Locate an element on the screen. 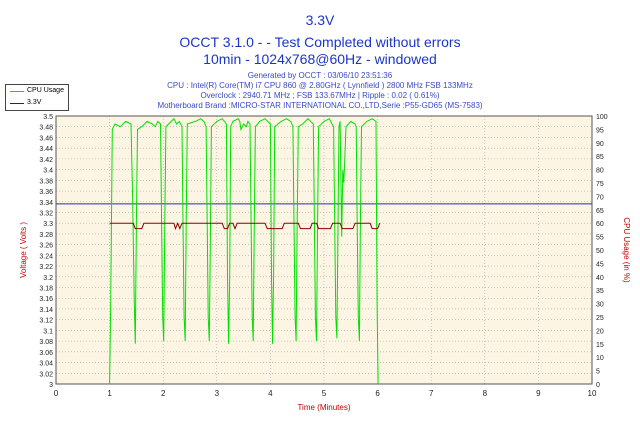 Image resolution: width=640 pixels, height=427 pixels. x-tick-label: 7 is located at coordinates (431, 393).